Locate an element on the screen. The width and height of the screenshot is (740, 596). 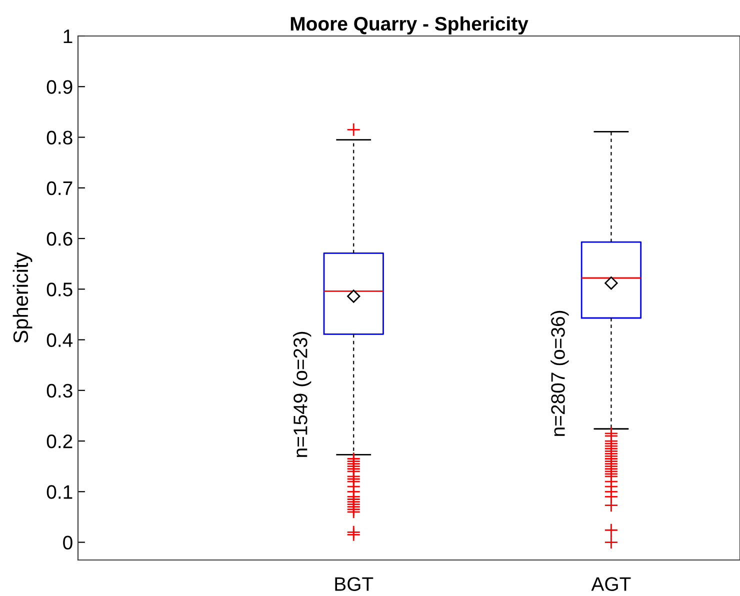
y-tick-label: 0.3 is located at coordinates (59, 391).